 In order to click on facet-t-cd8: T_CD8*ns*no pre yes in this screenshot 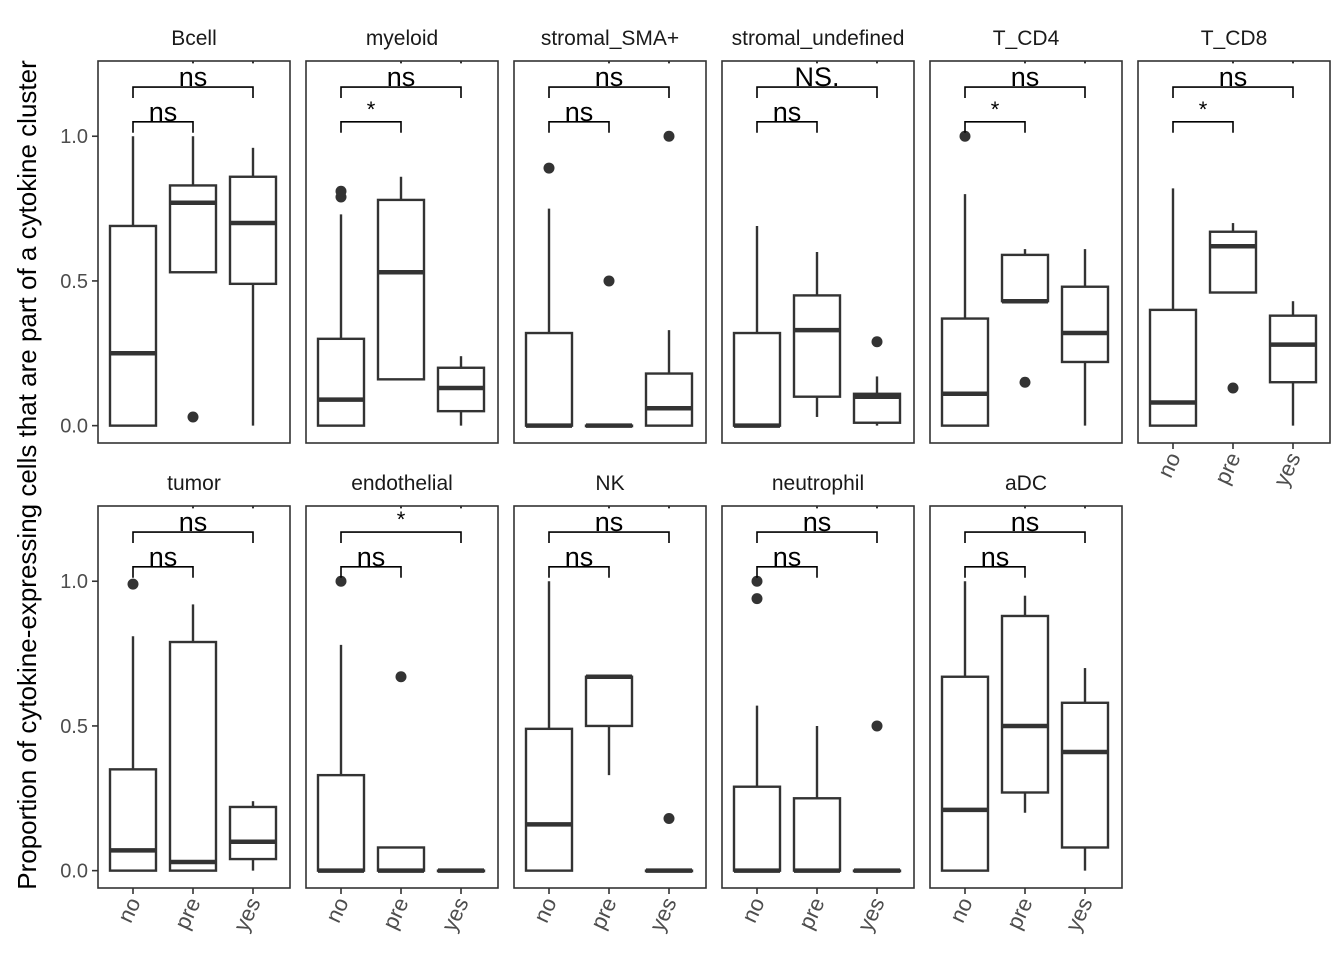, I will do `click(1234, 259)`.